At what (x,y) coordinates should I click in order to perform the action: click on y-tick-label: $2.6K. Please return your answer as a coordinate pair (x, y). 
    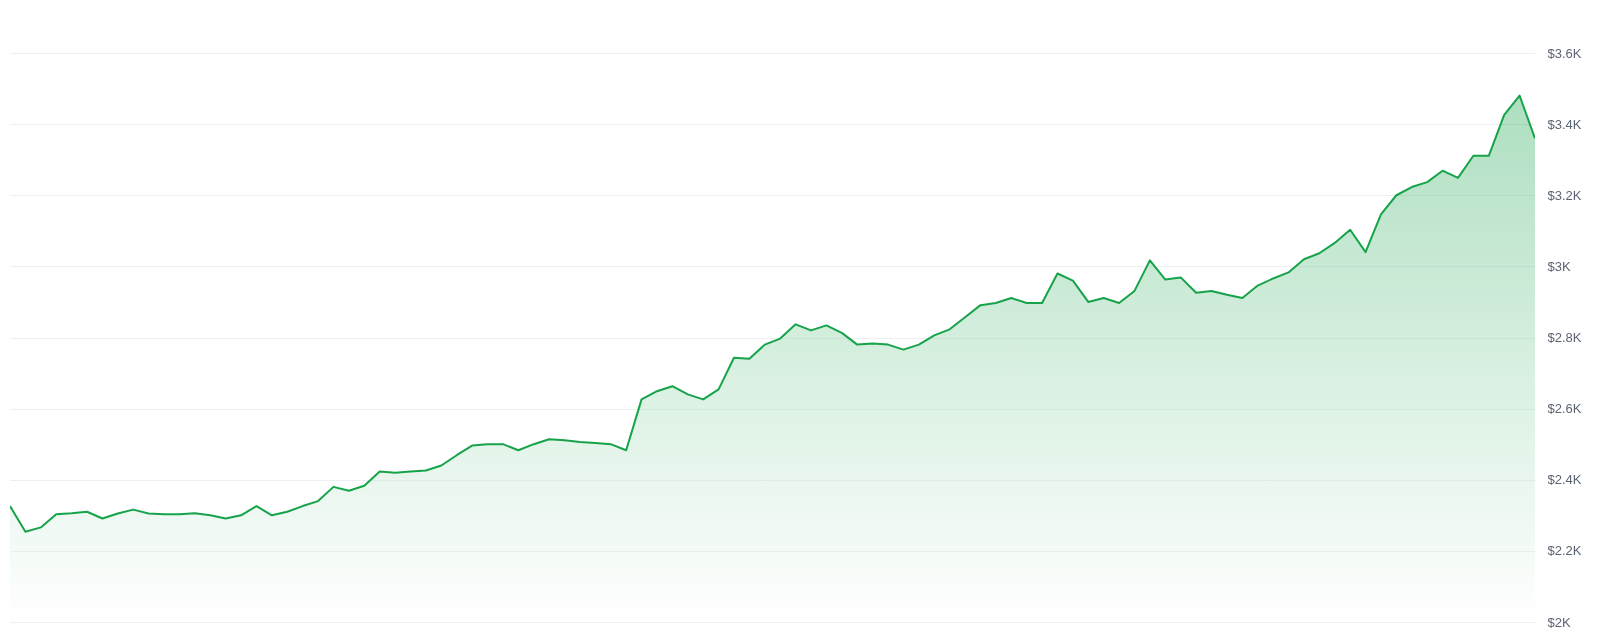
    Looking at the image, I should click on (1564, 409).